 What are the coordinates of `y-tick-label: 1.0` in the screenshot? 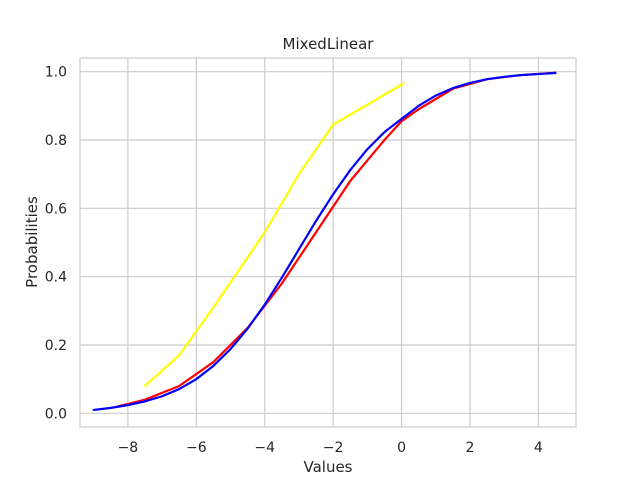 It's located at (56, 73).